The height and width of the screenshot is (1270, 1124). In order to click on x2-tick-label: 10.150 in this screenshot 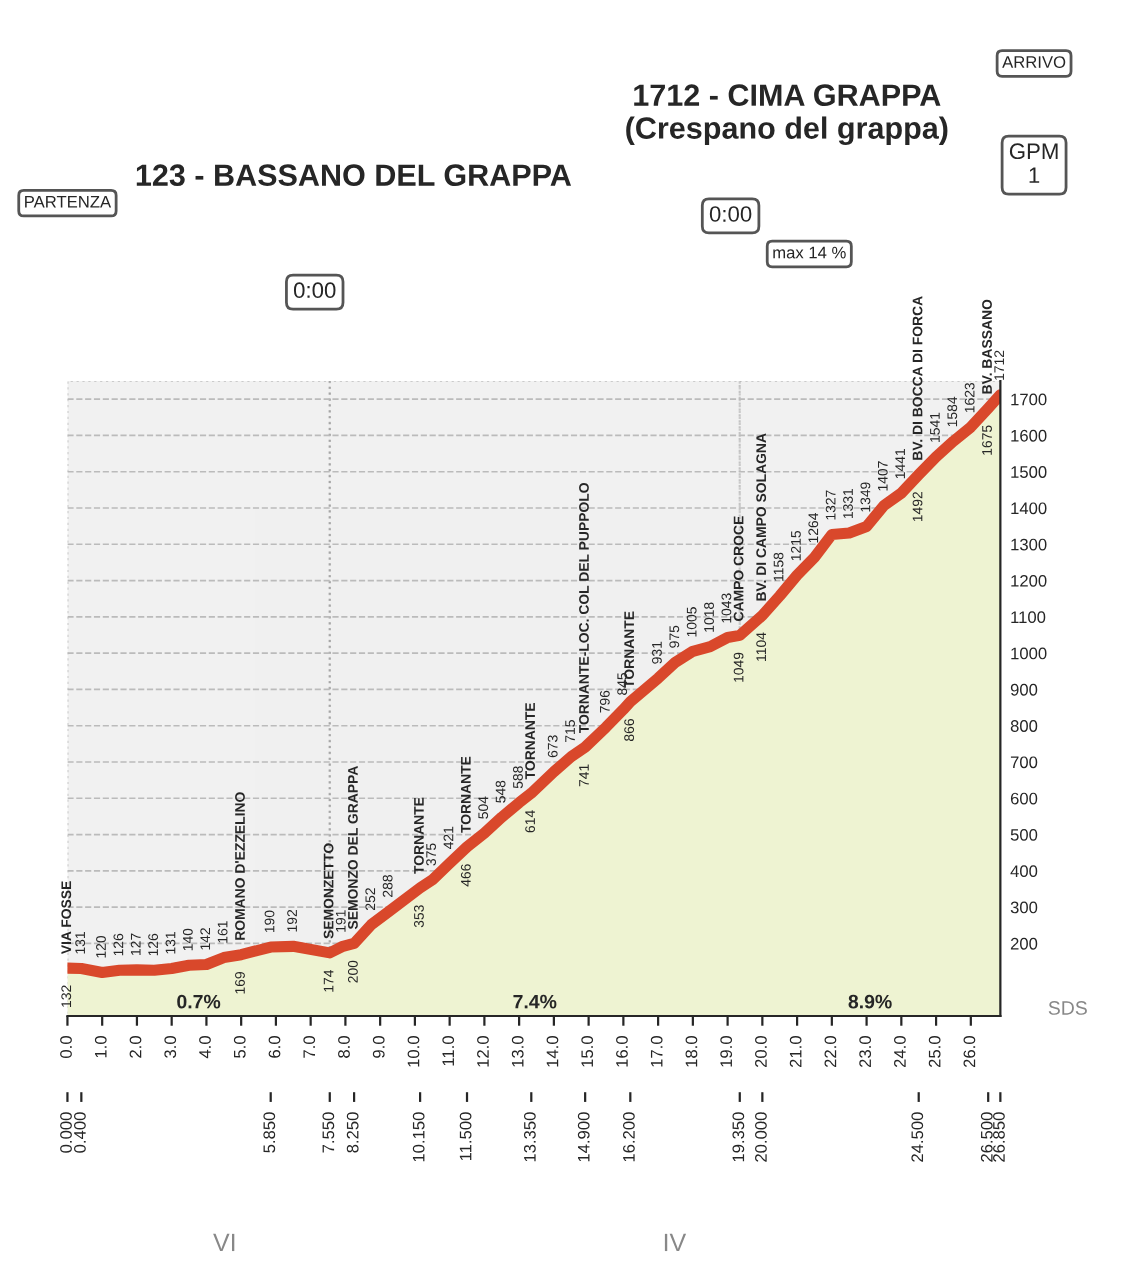, I will do `click(418, 1137)`.